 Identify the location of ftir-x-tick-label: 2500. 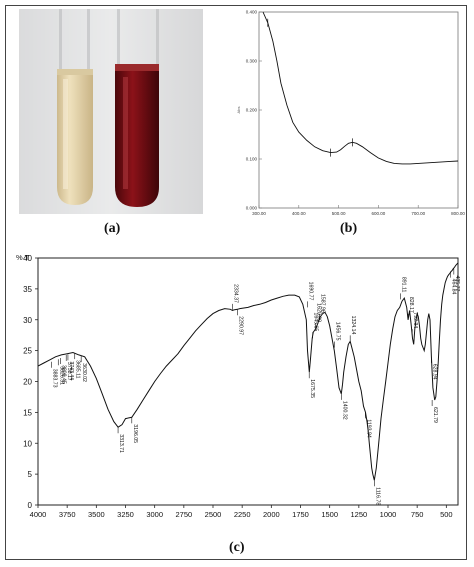
(213, 514).